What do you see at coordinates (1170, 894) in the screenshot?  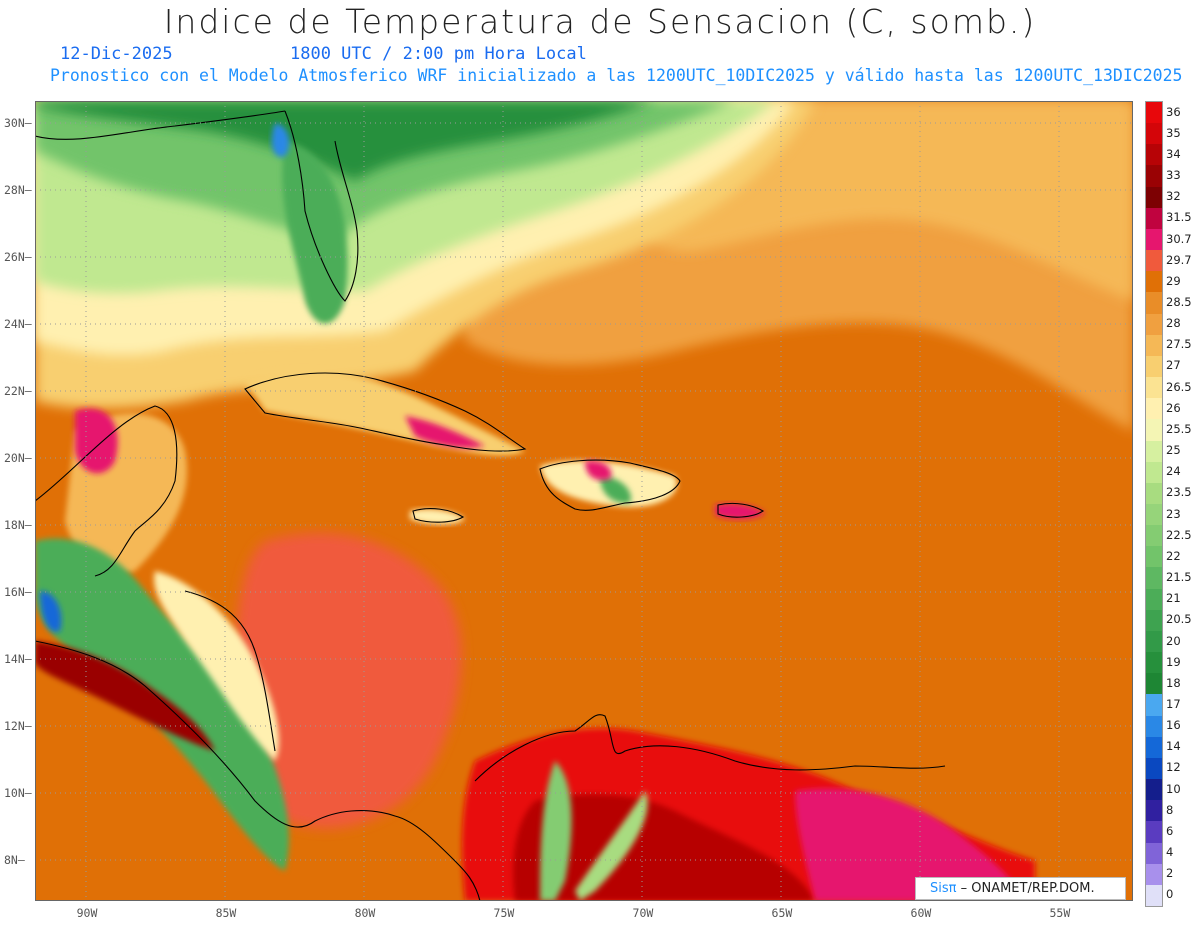 I see `colorbar-label: 0` at bounding box center [1170, 894].